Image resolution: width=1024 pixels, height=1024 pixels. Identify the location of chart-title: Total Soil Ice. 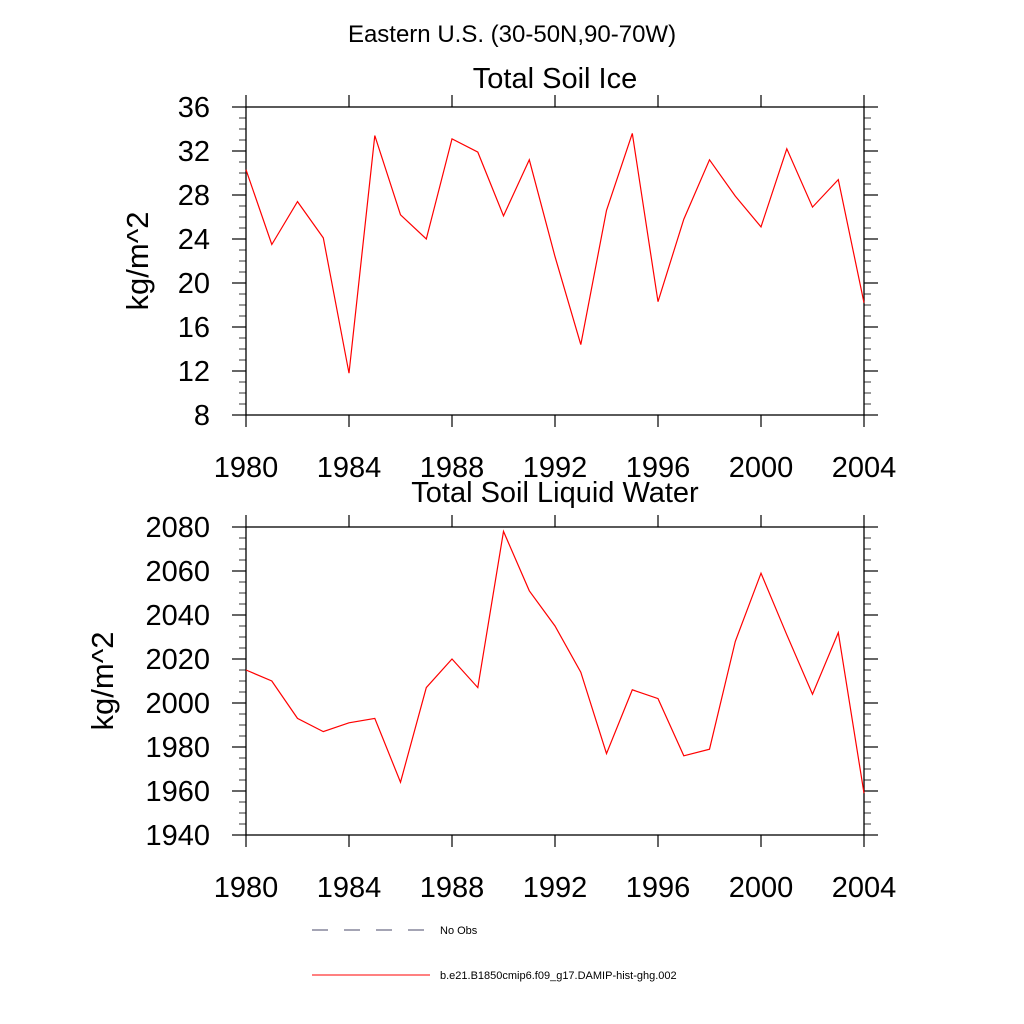
(555, 79).